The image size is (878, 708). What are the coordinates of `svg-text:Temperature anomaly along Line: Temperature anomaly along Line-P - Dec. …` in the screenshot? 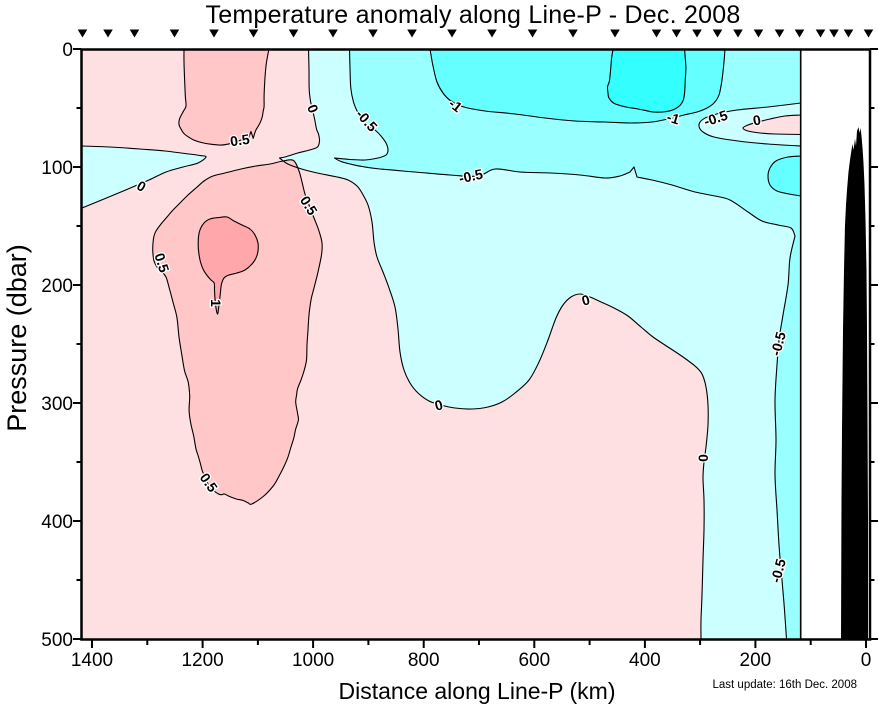 It's located at (473, 15).